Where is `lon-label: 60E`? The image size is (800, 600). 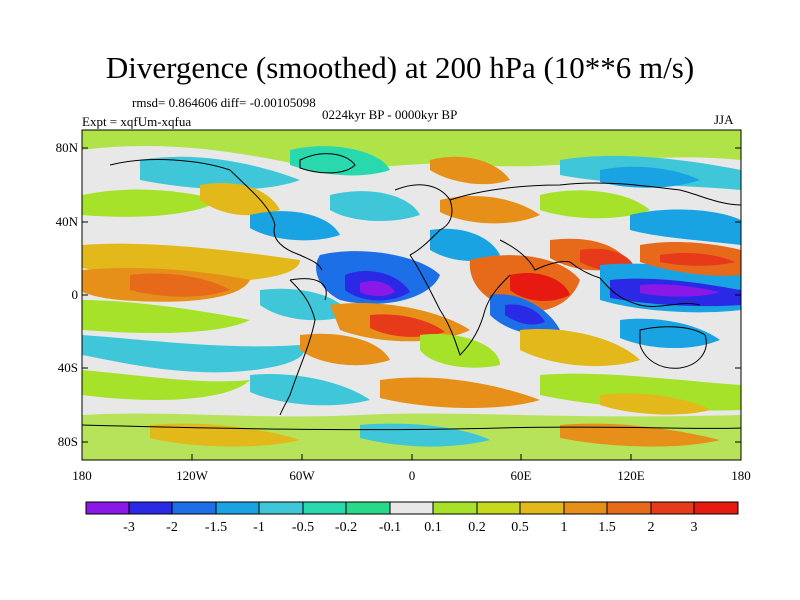 lon-label: 60E is located at coordinates (521, 475).